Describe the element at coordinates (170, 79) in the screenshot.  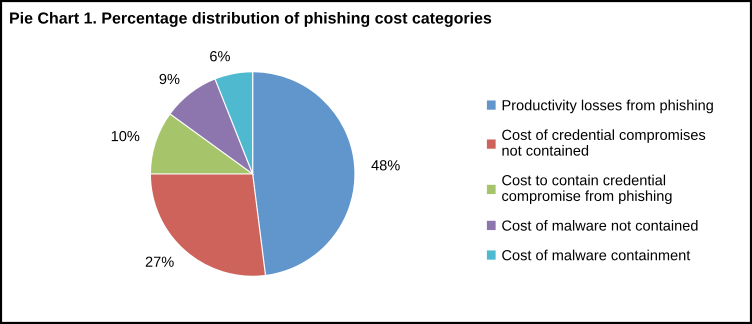
I see `data-label: 9%` at that location.